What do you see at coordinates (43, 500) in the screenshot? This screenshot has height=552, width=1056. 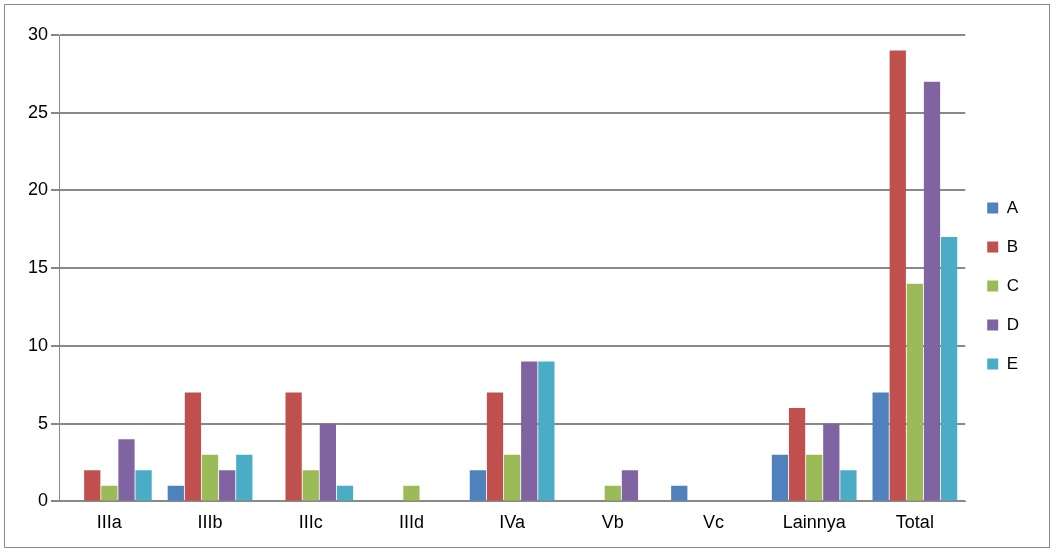 I see `y-tick-label: 0` at bounding box center [43, 500].